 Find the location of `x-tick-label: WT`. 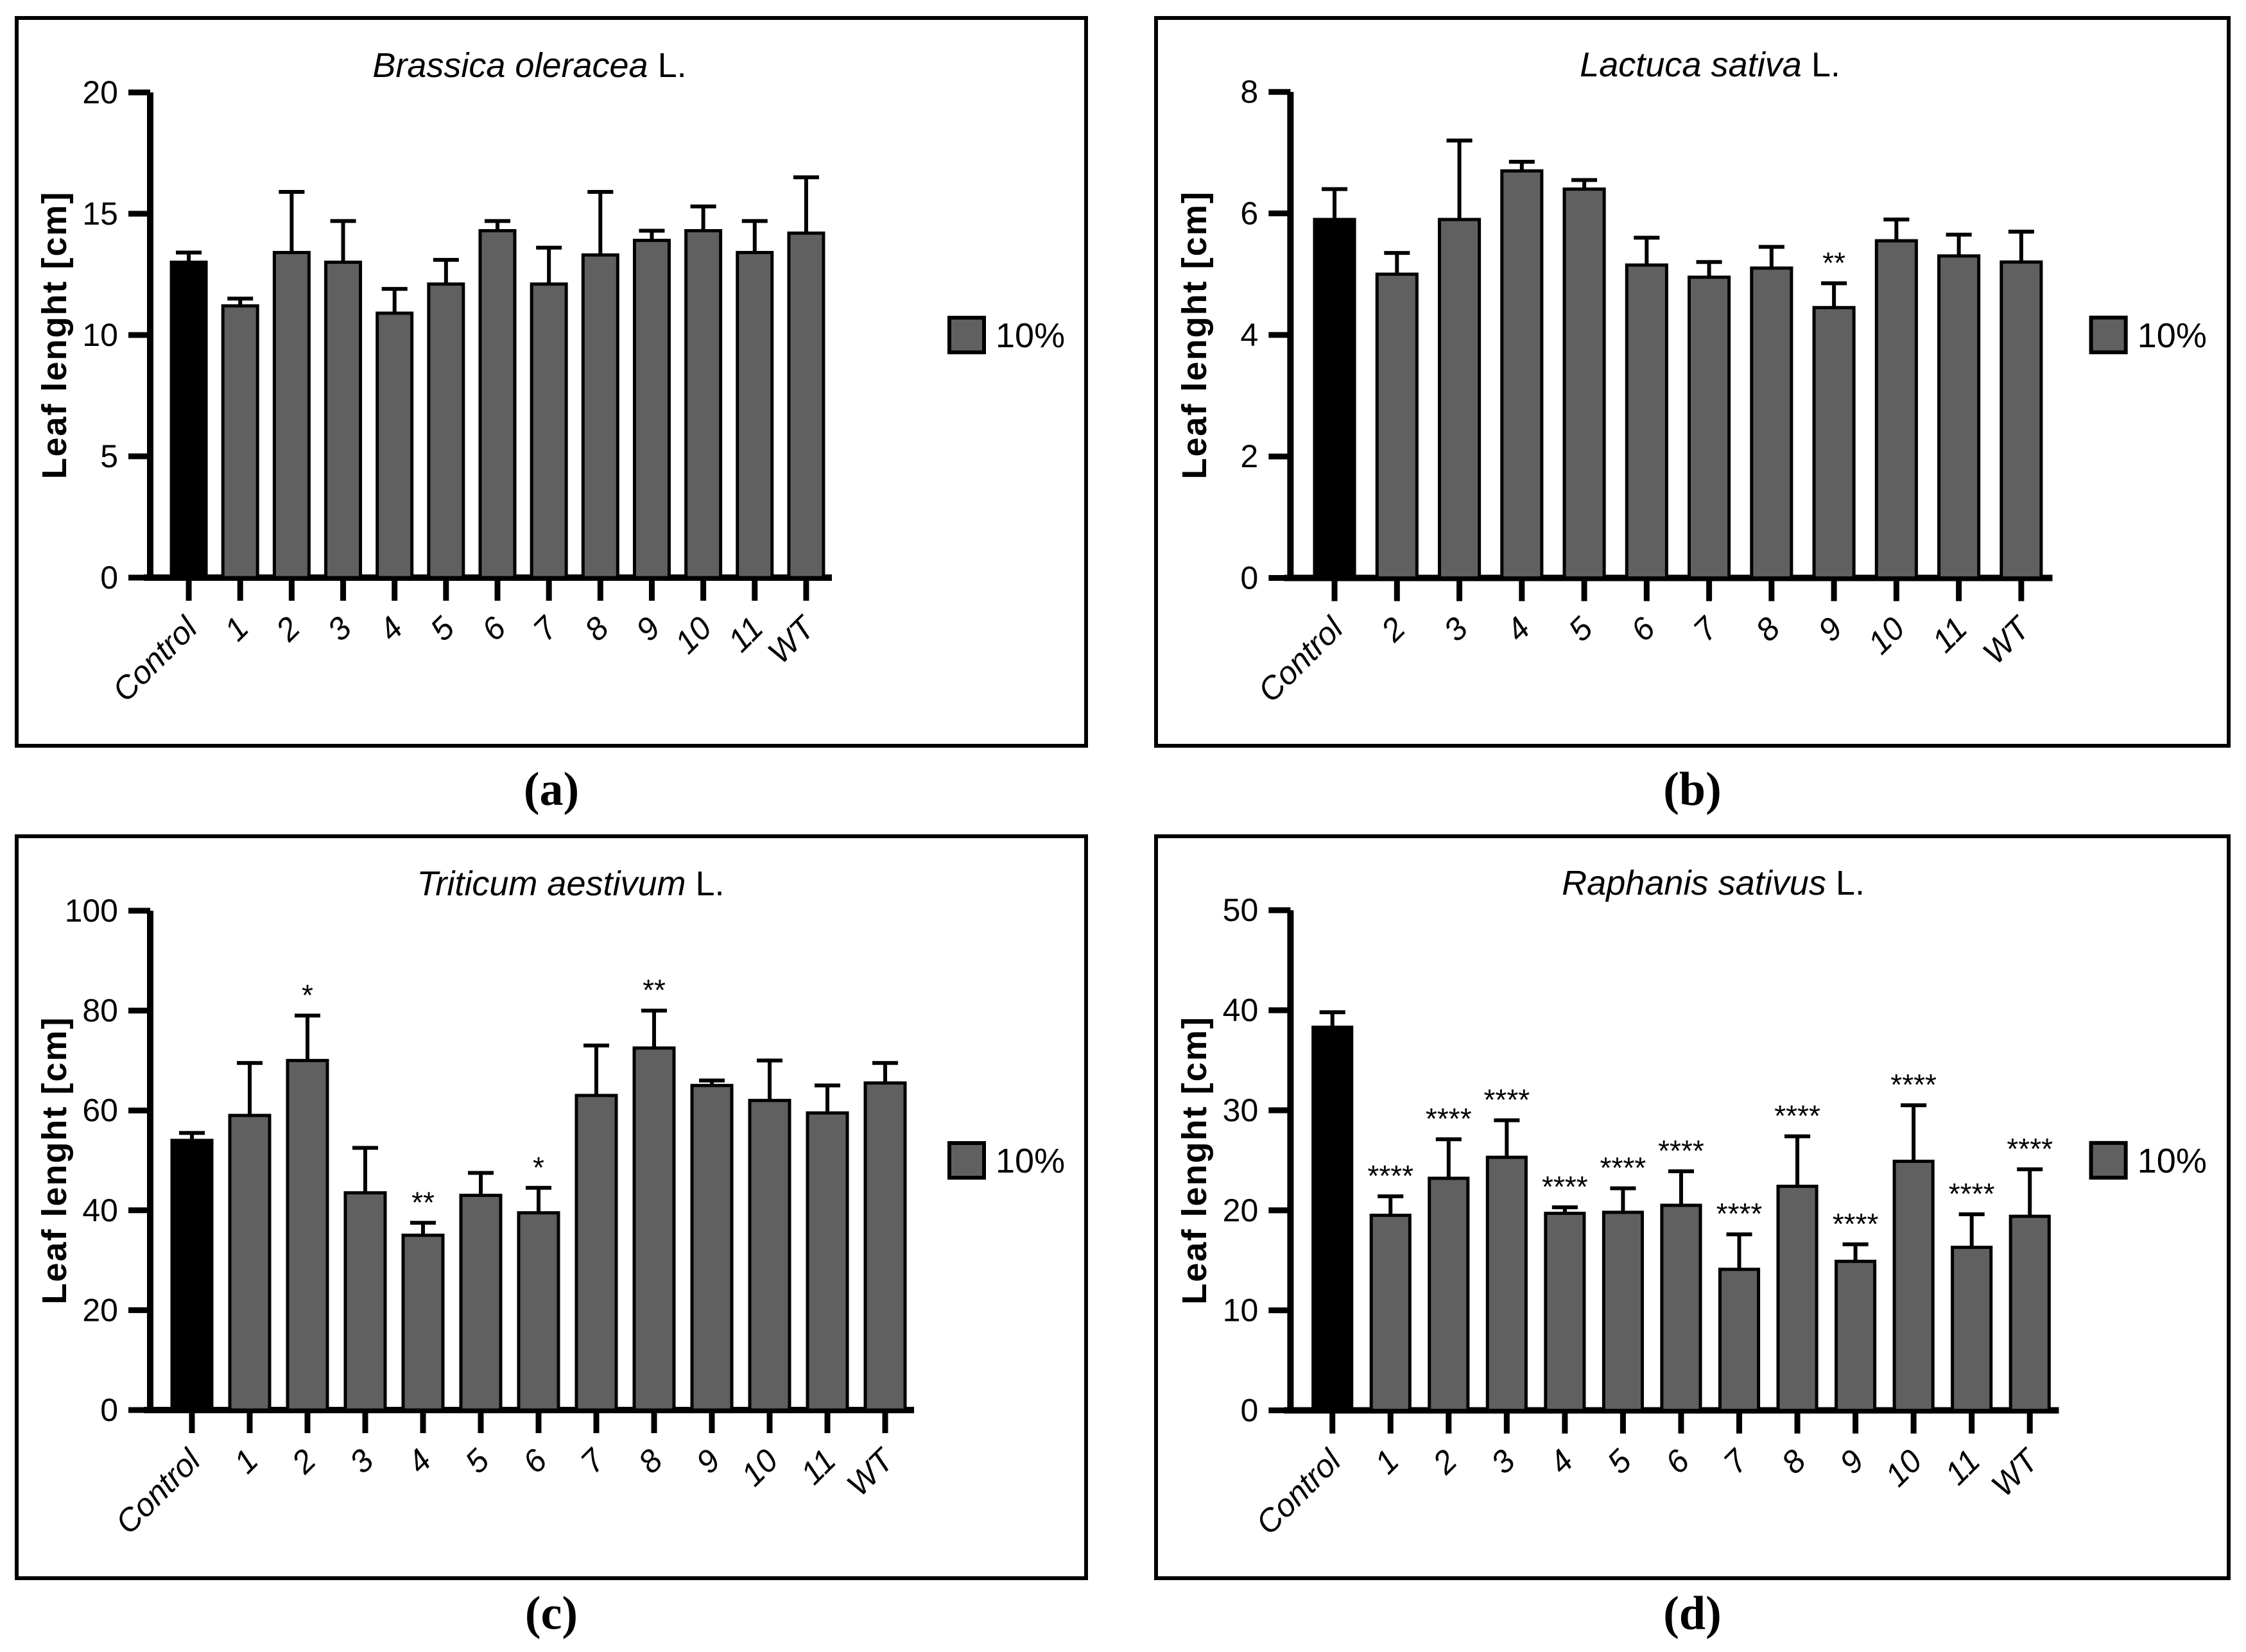

x-tick-label: WT is located at coordinates (871, 1472).